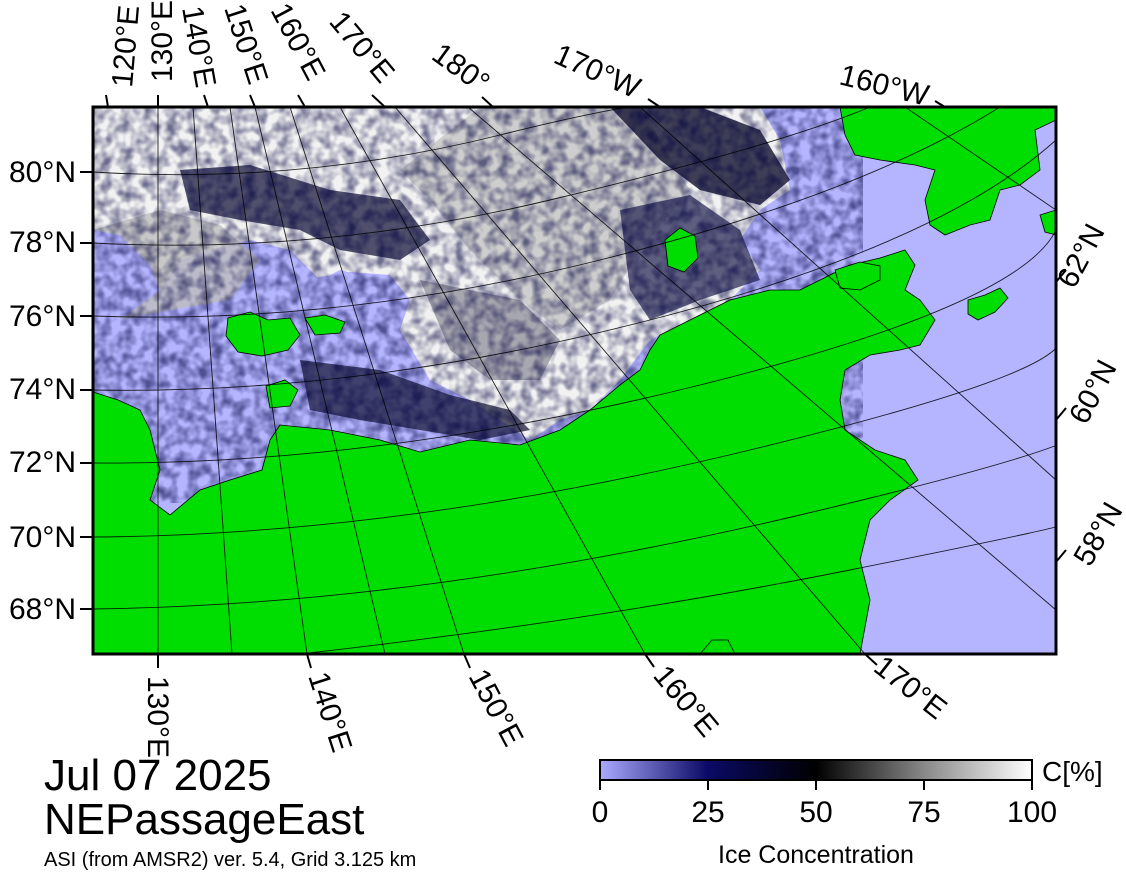  Describe the element at coordinates (597, 71) in the screenshot. I see `lon-label-170w: 170°W` at that location.